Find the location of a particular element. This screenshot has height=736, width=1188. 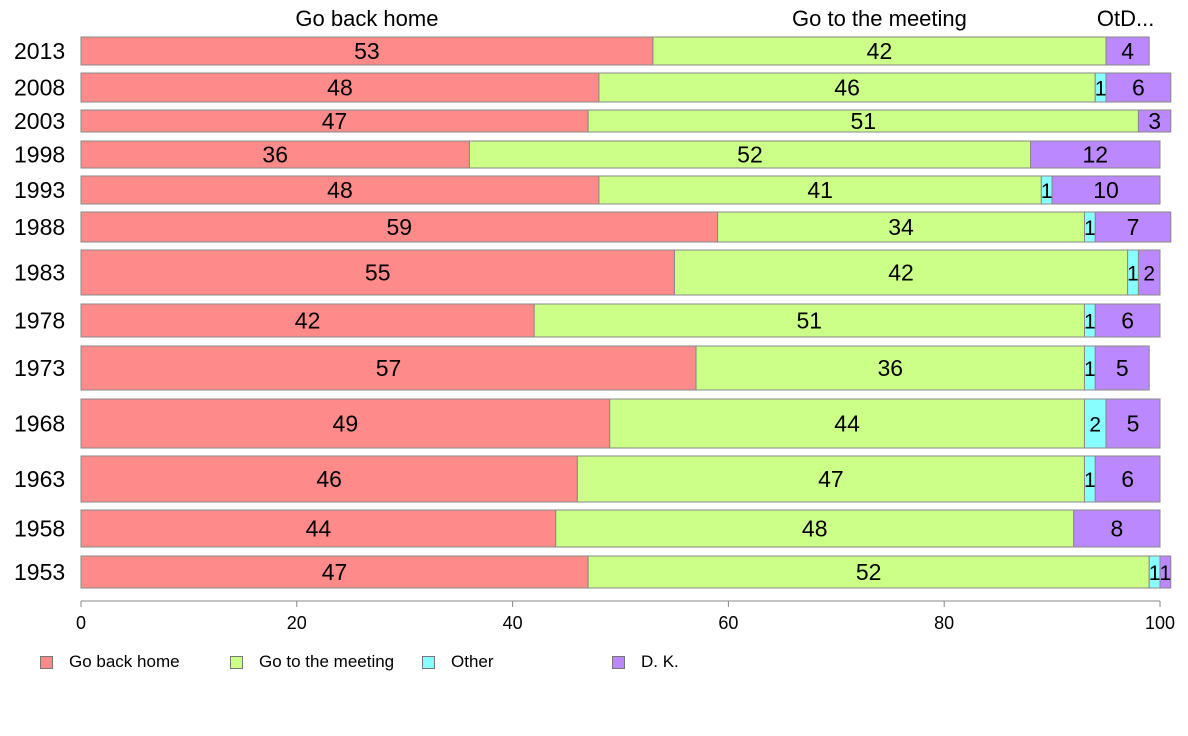

legend-item-other: Other is located at coordinates (458, 662).